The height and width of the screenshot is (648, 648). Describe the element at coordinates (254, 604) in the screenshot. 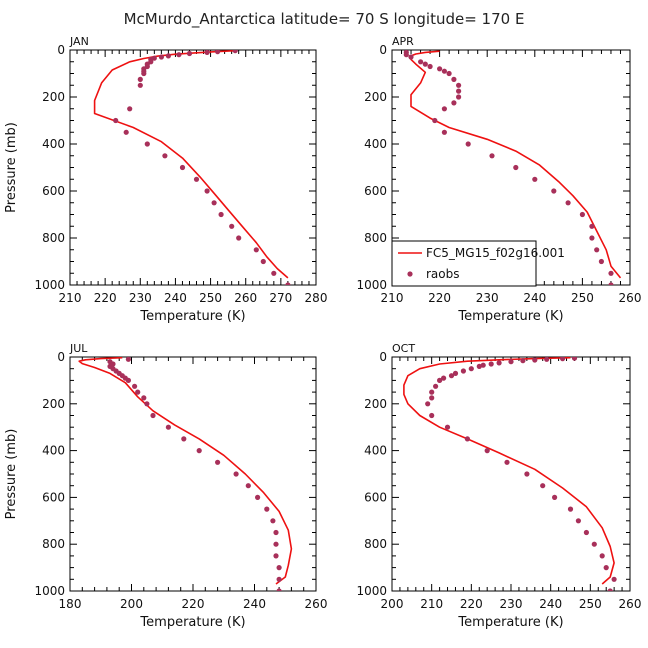

I see `jul-x-tick-label: 240` at that location.